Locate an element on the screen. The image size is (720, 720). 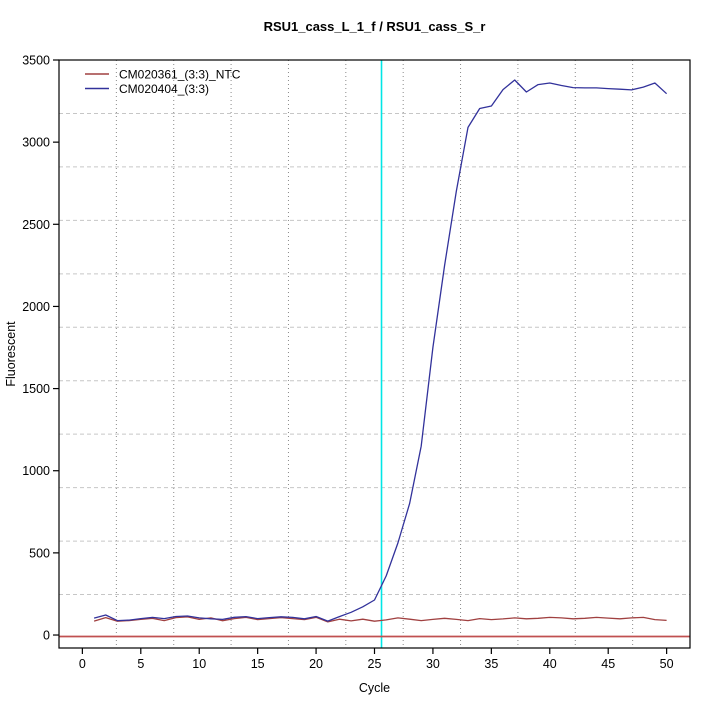
x-tick-label: 30 is located at coordinates (433, 664).